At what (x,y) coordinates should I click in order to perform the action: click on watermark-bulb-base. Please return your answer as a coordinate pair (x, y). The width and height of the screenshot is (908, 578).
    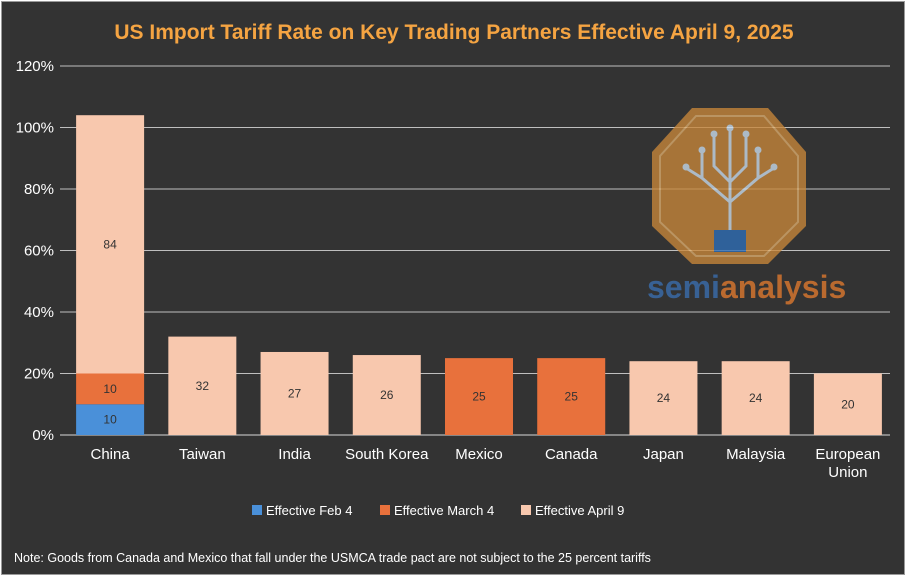
    Looking at the image, I should click on (730, 241).